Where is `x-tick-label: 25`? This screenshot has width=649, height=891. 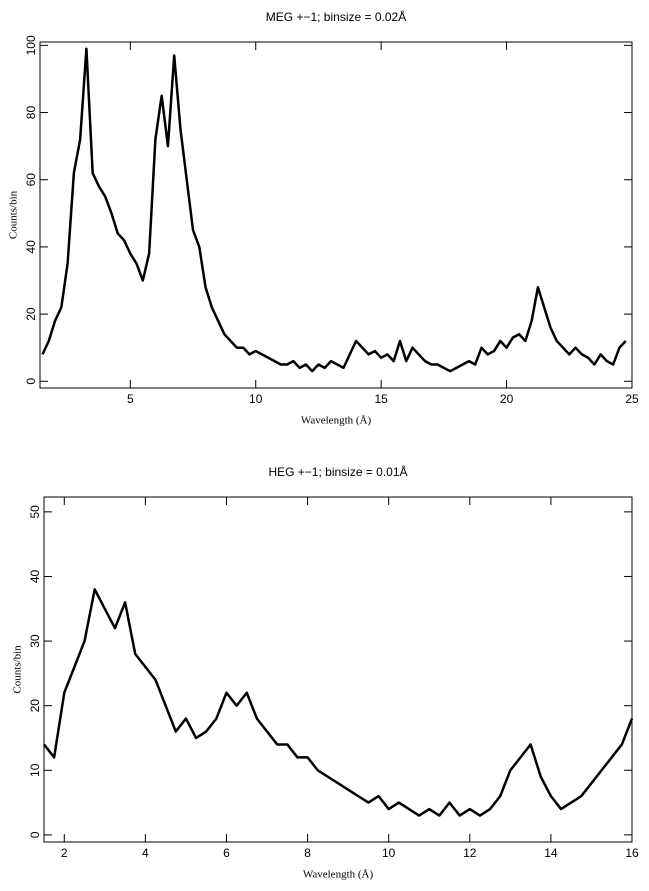 x-tick-label: 25 is located at coordinates (632, 399).